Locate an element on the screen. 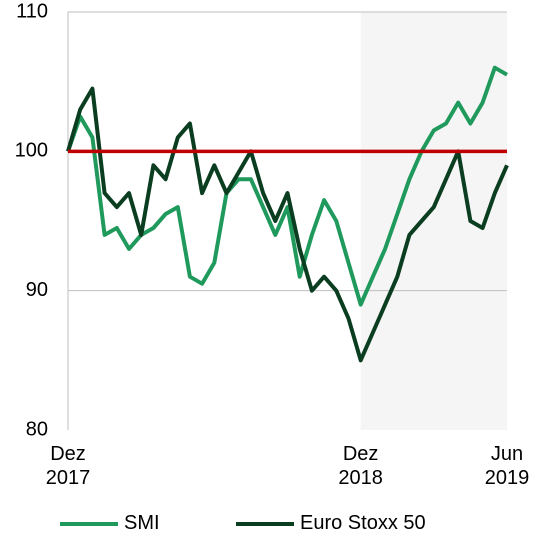  x-tick-label: Dez 2018 is located at coordinates (360, 466).